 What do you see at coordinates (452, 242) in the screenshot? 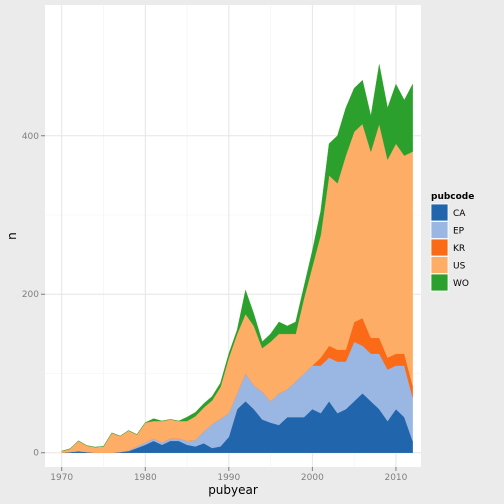
I see `legend: pubcode CA EP KR US WO` at bounding box center [452, 242].